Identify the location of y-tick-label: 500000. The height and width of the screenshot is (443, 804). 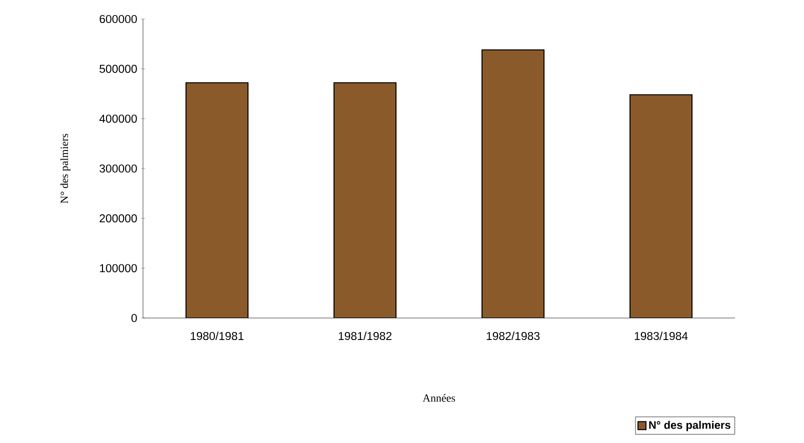
(118, 68).